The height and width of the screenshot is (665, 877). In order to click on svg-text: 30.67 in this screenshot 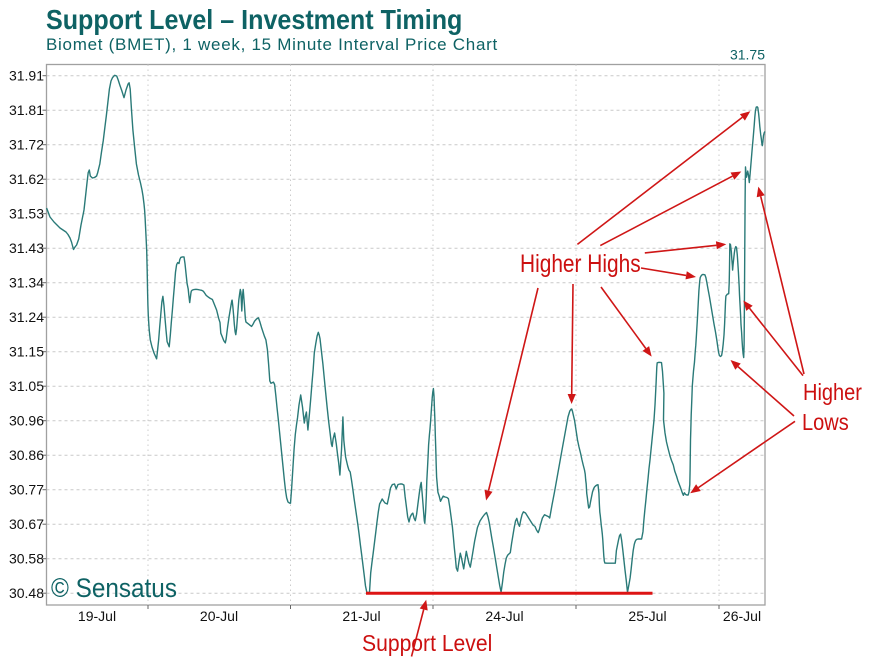, I will do `click(26, 524)`.